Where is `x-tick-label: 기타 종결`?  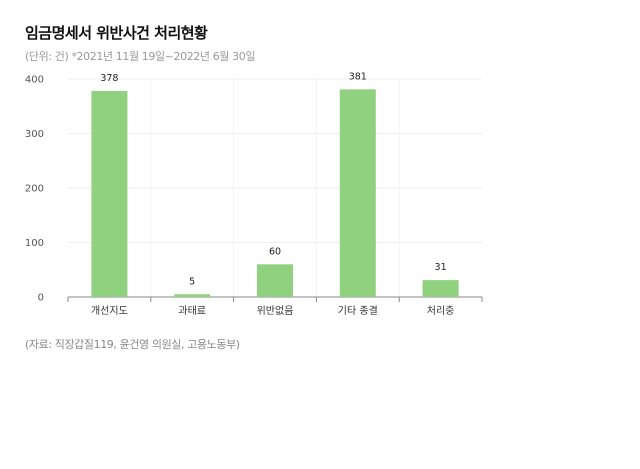 x-tick-label: 기타 종결 is located at coordinates (358, 311).